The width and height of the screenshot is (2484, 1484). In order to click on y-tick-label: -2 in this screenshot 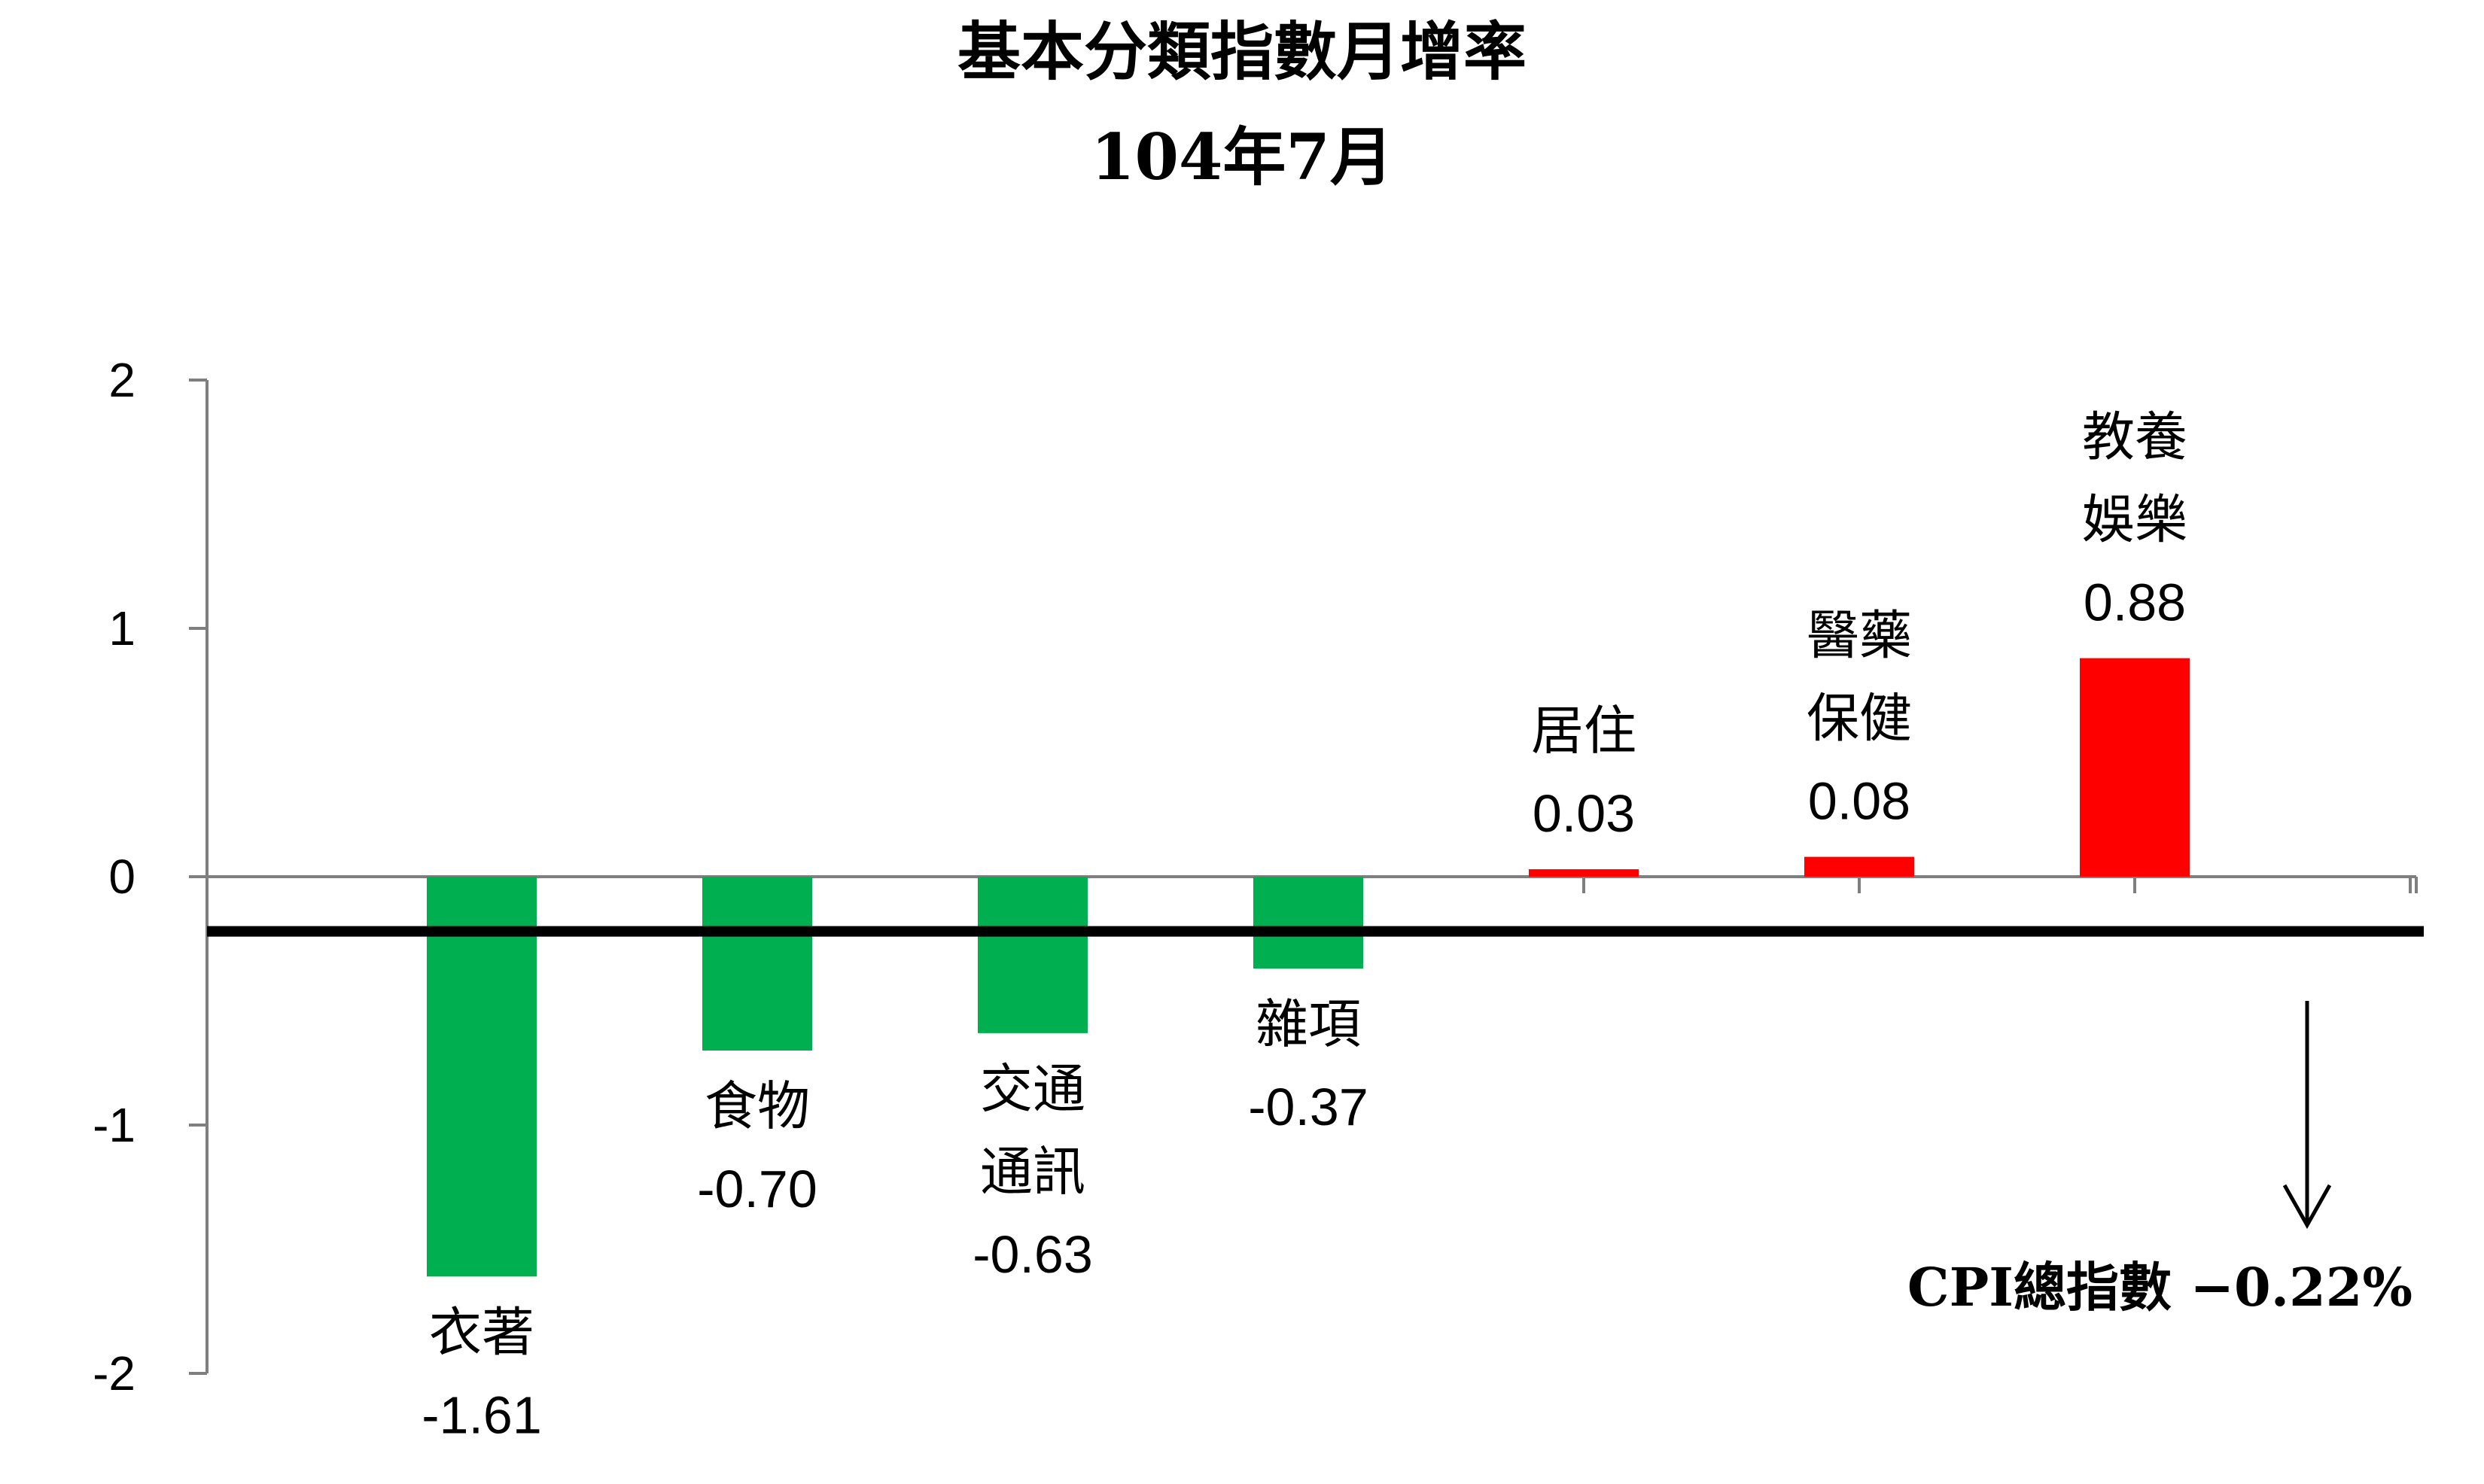, I will do `click(114, 1373)`.